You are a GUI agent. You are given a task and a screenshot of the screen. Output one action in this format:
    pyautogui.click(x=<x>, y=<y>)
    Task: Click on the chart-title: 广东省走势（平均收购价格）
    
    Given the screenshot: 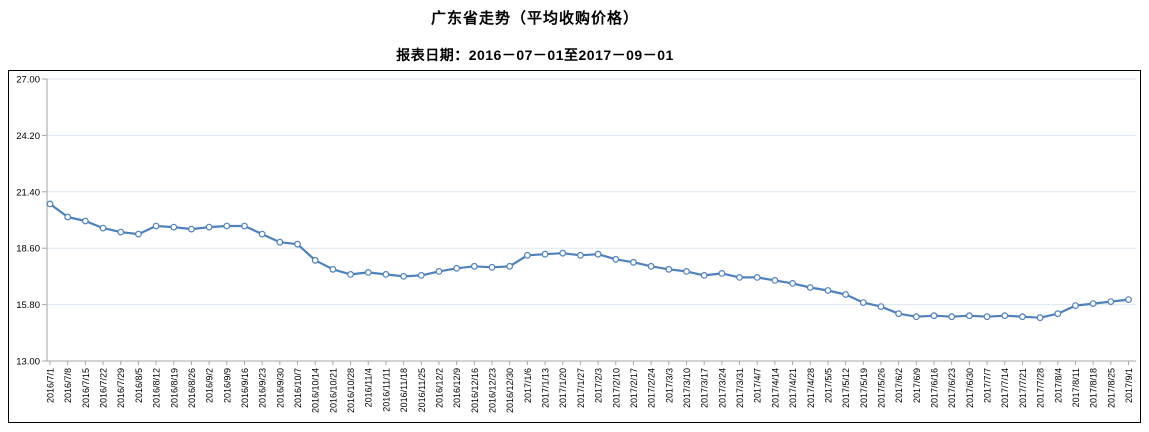 What is the action you would take?
    pyautogui.click(x=534, y=18)
    